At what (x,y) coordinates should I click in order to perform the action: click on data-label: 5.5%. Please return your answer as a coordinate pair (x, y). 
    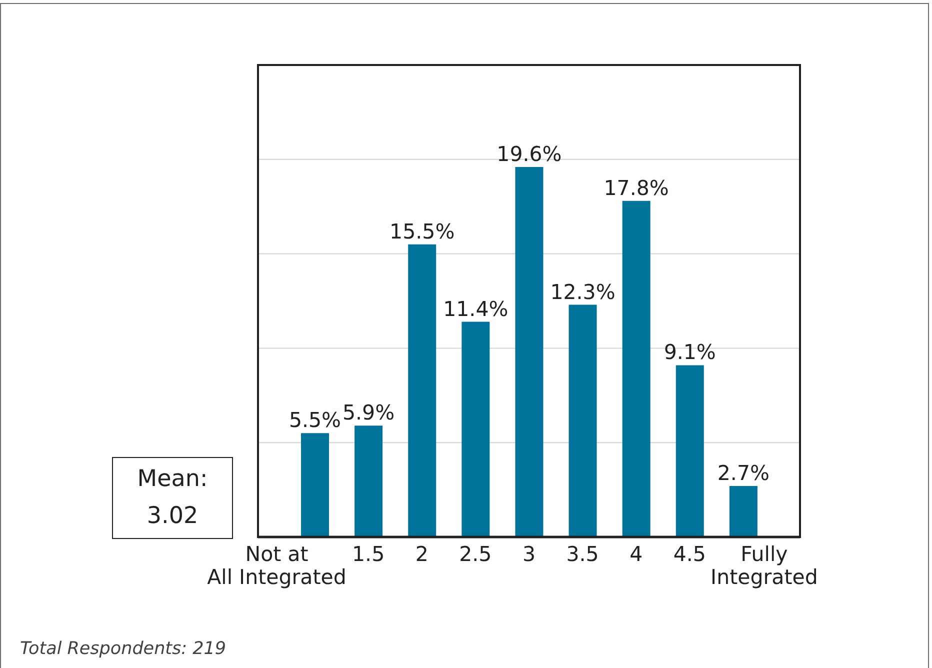
    Looking at the image, I should click on (315, 420).